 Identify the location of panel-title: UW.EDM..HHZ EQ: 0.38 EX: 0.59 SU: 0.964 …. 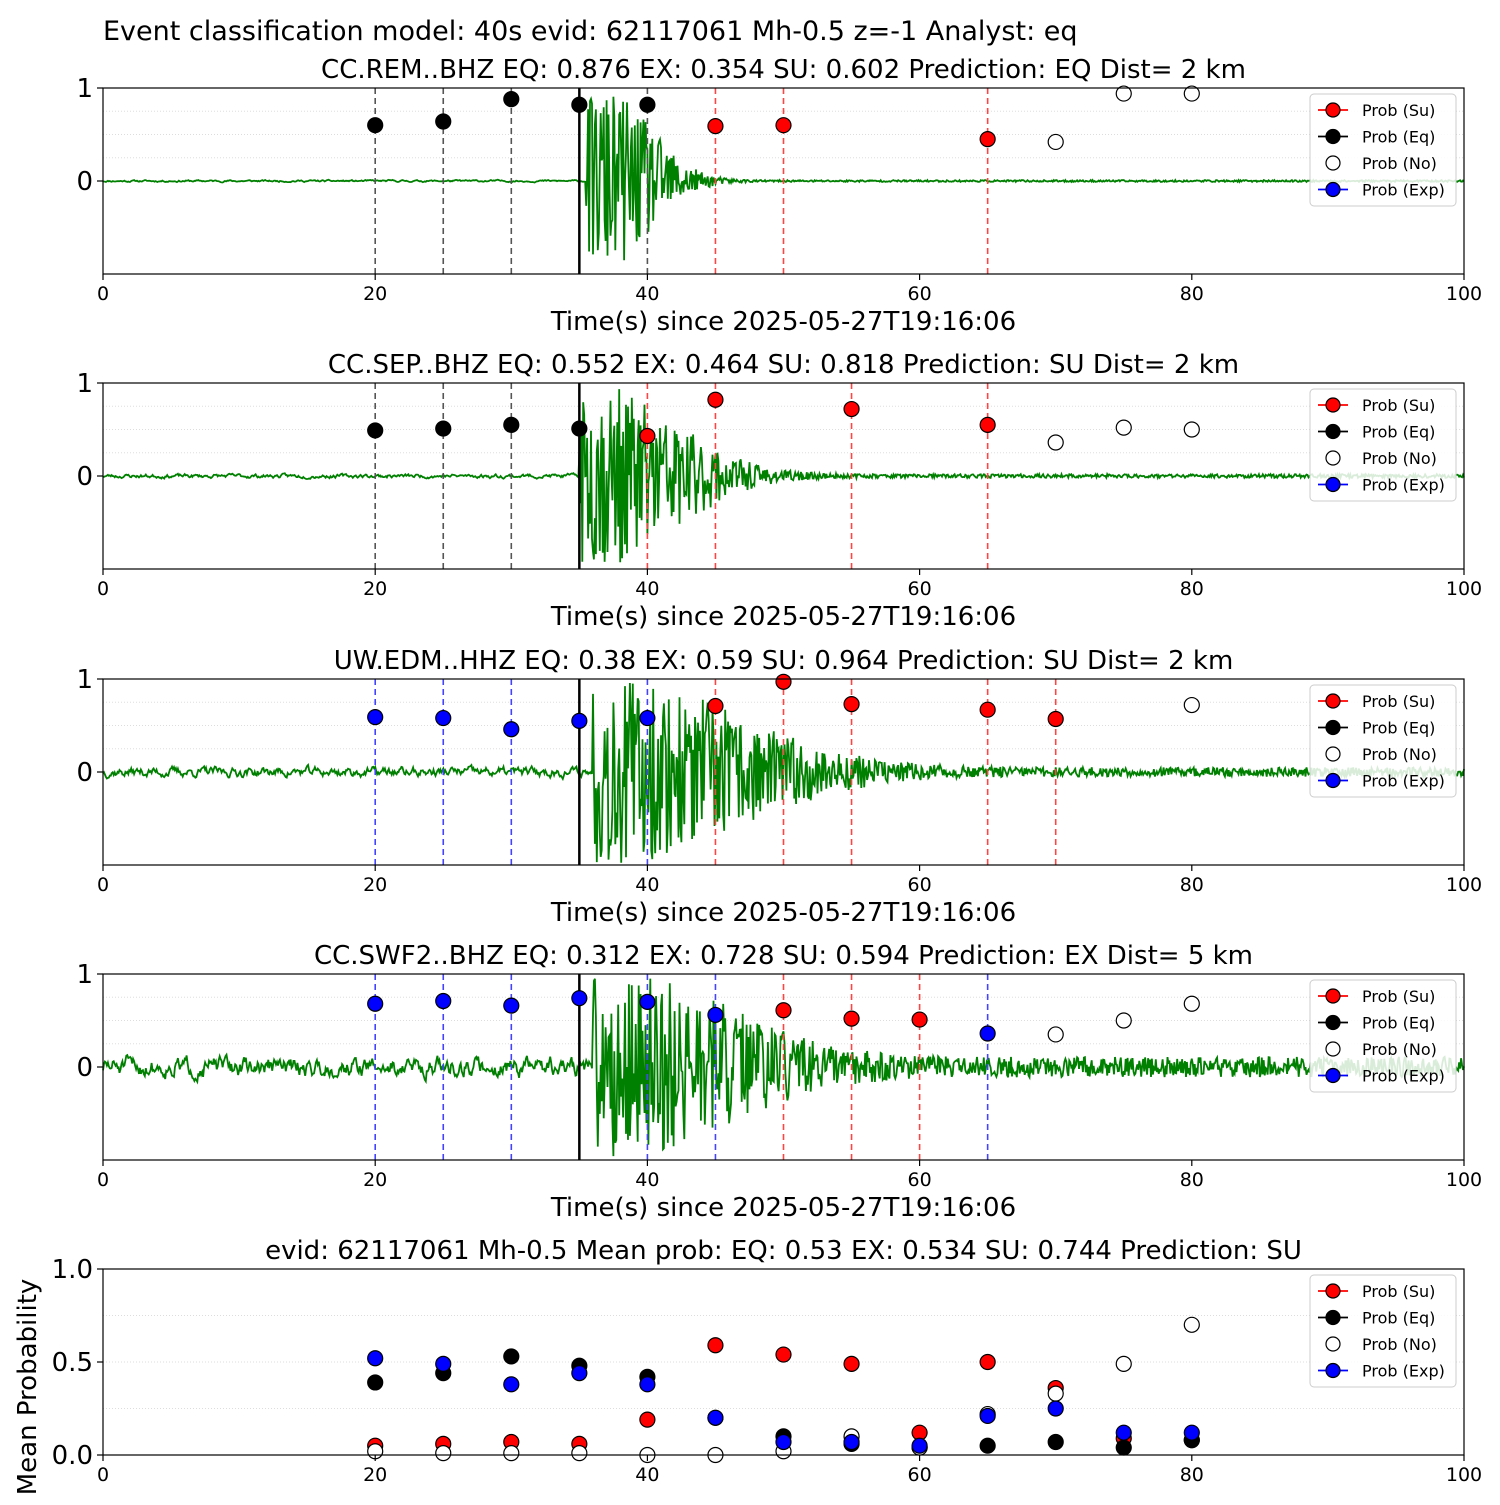
(784, 661).